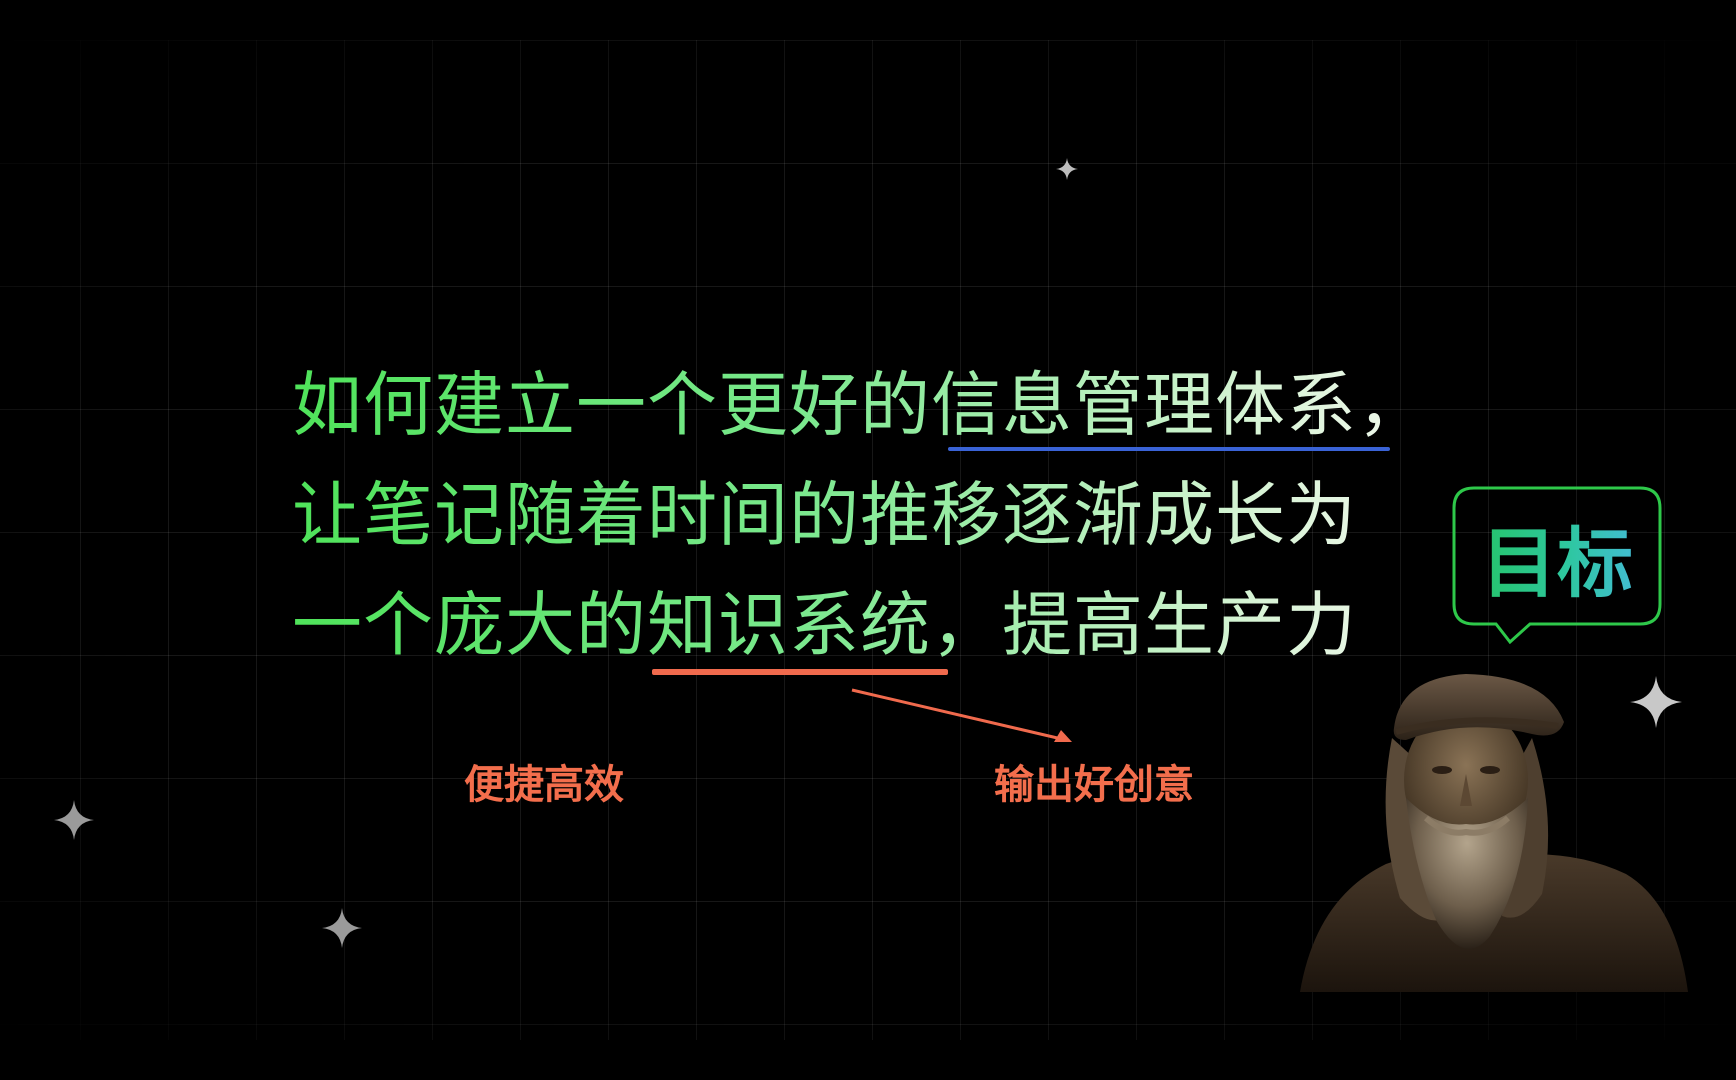 The width and height of the screenshot is (1736, 1080). Describe the element at coordinates (1494, 833) in the screenshot. I see `bearded-man-portrait` at that location.